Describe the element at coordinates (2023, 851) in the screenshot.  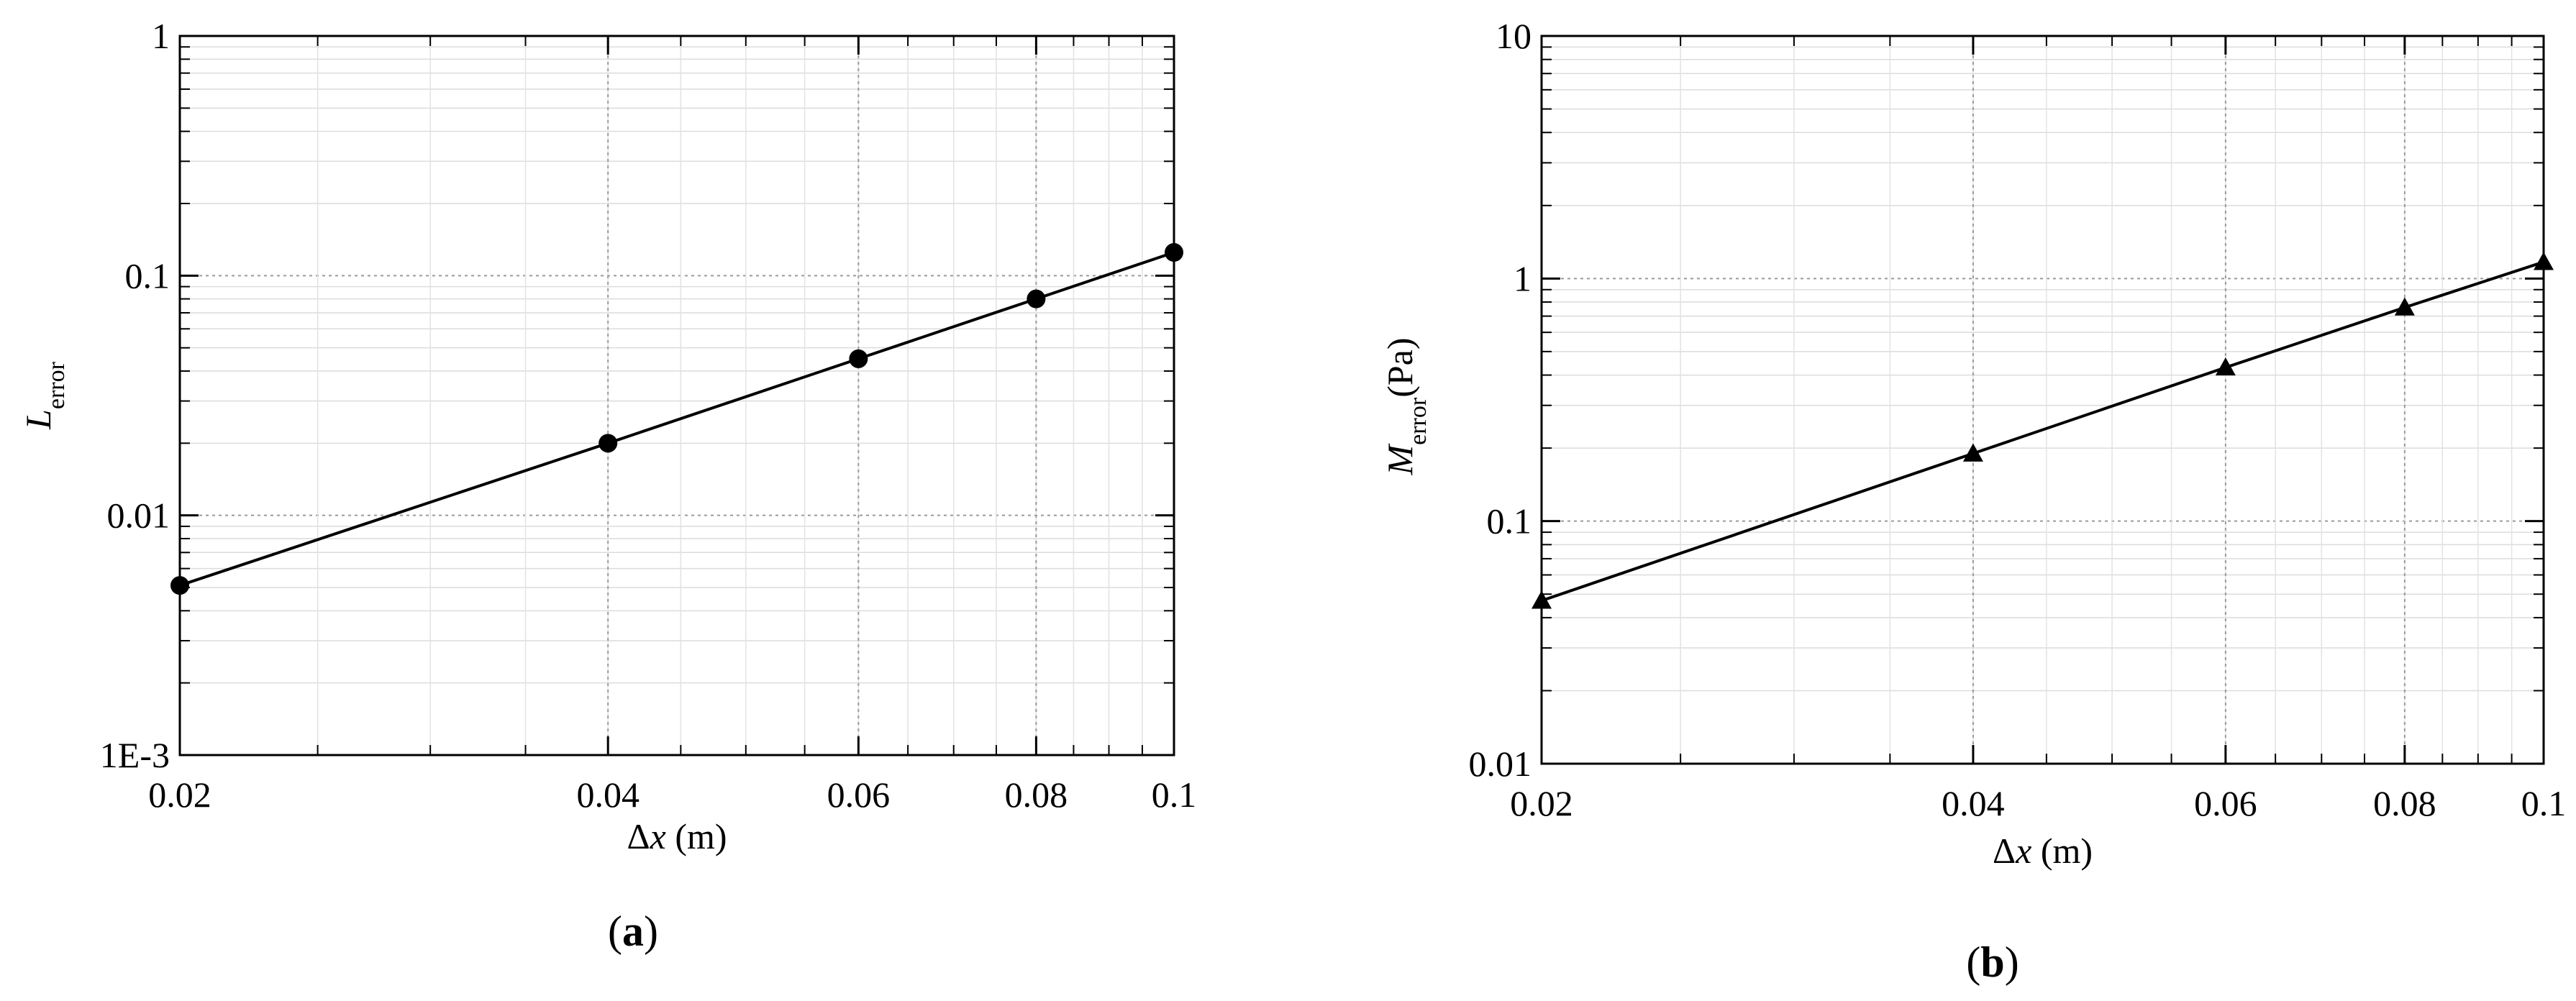
I see `x-axis-variable-b: x` at that location.